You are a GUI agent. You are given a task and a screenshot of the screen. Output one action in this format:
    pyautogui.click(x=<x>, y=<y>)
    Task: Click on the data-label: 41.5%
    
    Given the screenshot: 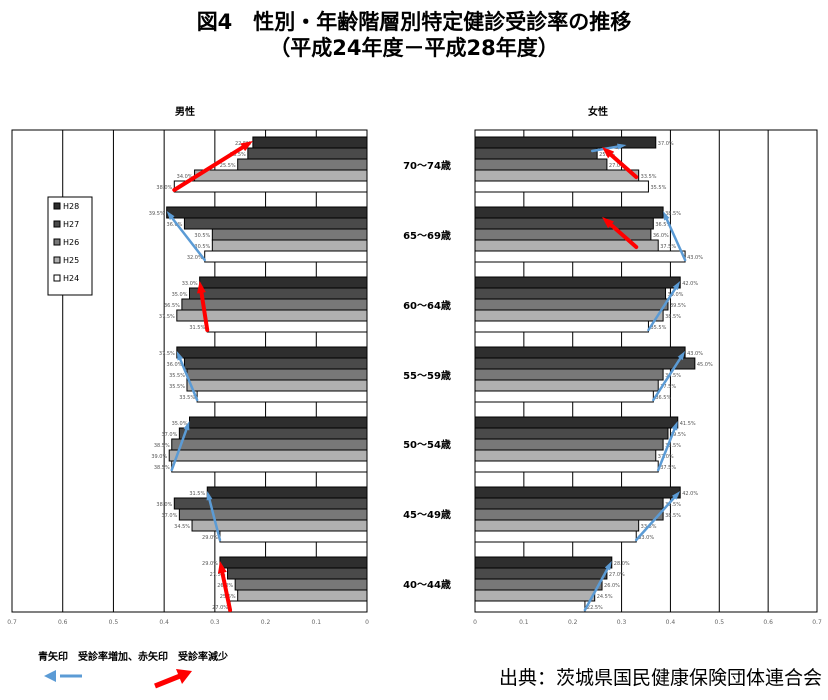 What is the action you would take?
    pyautogui.click(x=688, y=424)
    